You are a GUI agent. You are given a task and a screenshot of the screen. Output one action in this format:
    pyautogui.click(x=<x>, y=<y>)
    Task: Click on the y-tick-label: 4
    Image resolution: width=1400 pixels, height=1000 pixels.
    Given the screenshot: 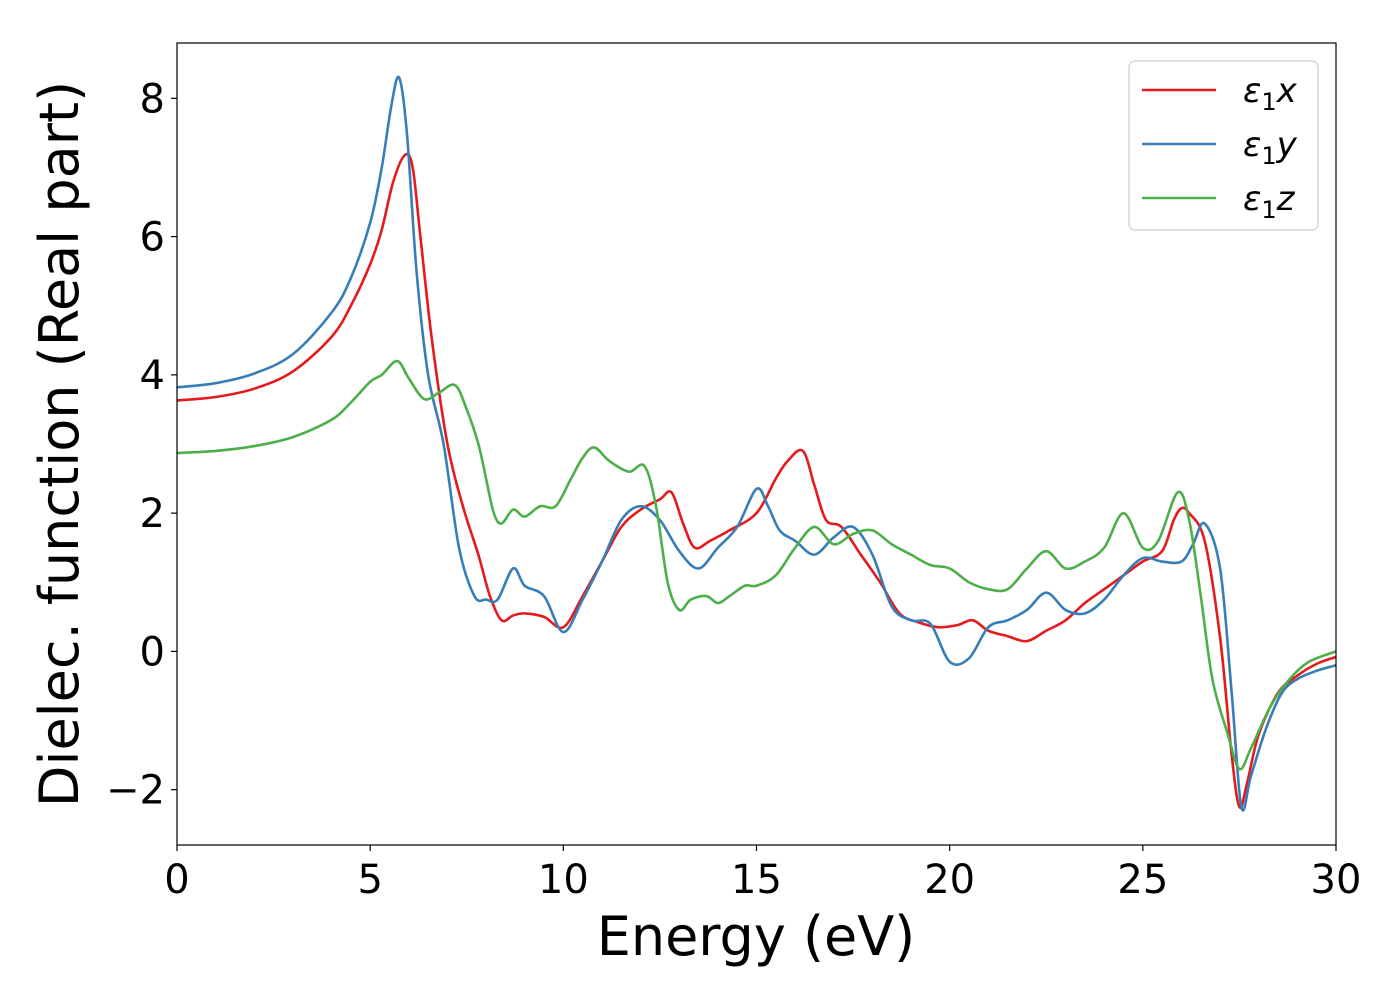 What is the action you would take?
    pyautogui.click(x=152, y=376)
    